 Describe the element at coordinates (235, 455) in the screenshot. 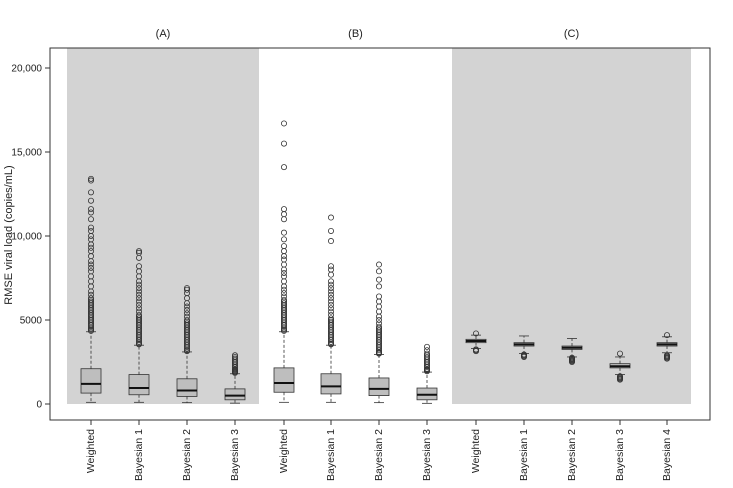

I see `x-tick-label: Bayesian 3` at that location.